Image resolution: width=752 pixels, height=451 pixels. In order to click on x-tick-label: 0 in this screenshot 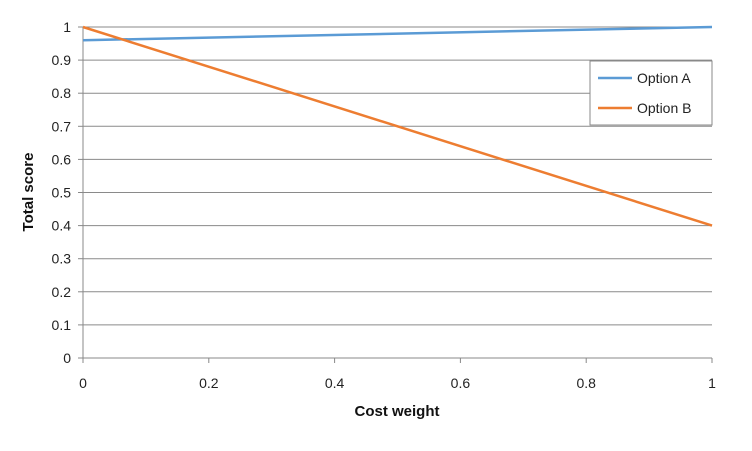, I will do `click(83, 383)`.